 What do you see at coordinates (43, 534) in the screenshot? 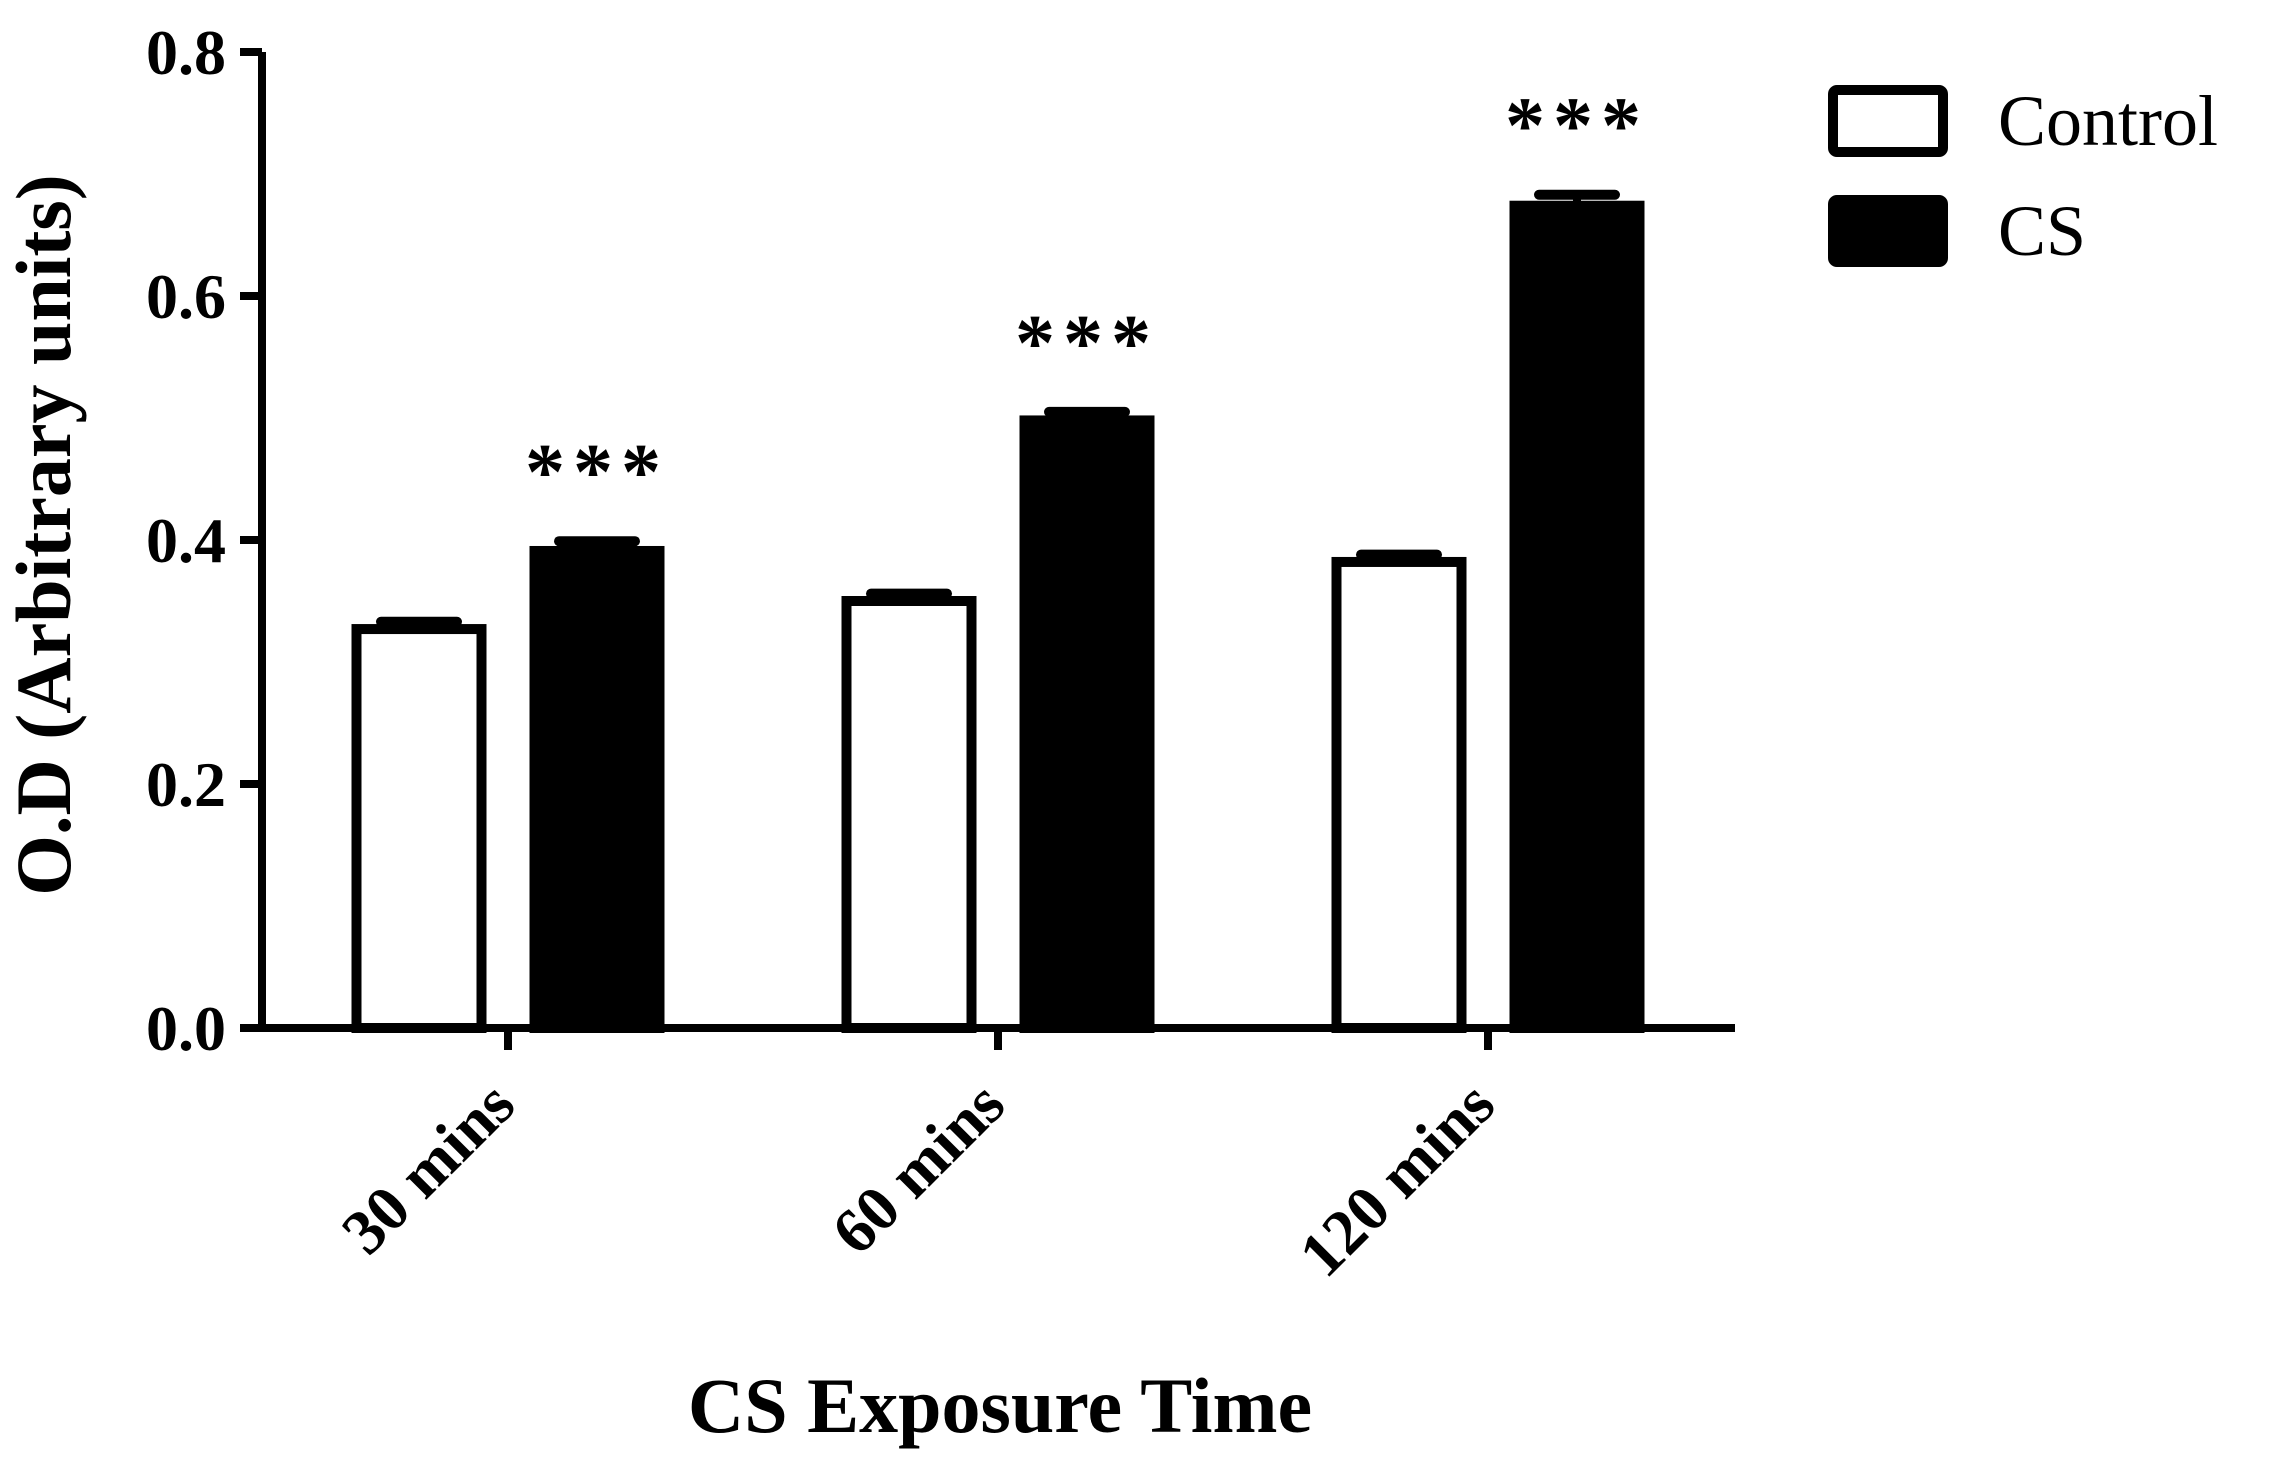
I see `y-axis-title: O.D (Arbitrary units)` at bounding box center [43, 534].